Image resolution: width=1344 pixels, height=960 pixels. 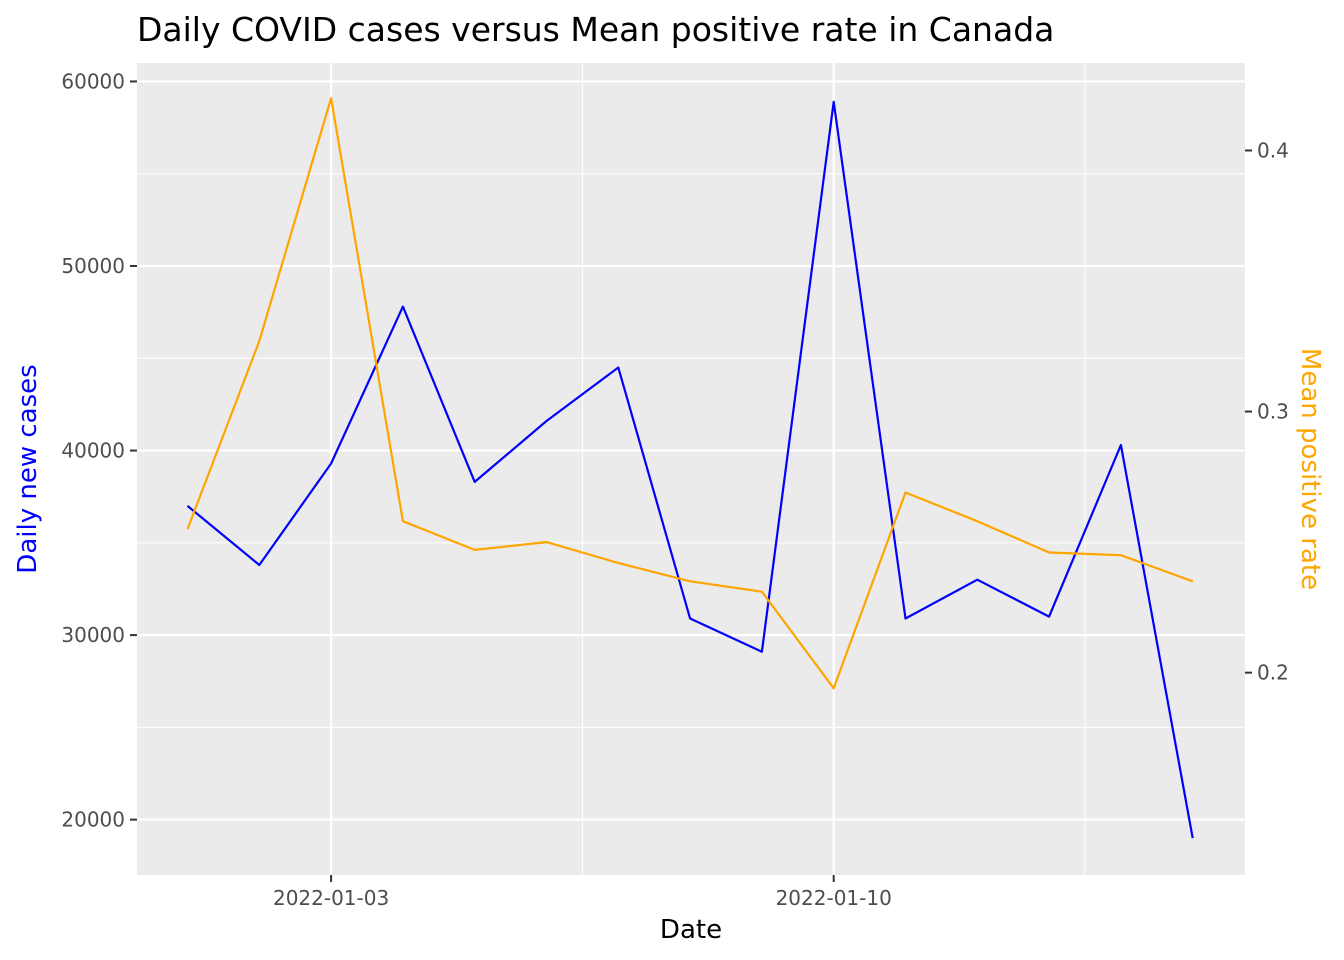 What do you see at coordinates (691, 930) in the screenshot?
I see `x-axis-title: Date` at bounding box center [691, 930].